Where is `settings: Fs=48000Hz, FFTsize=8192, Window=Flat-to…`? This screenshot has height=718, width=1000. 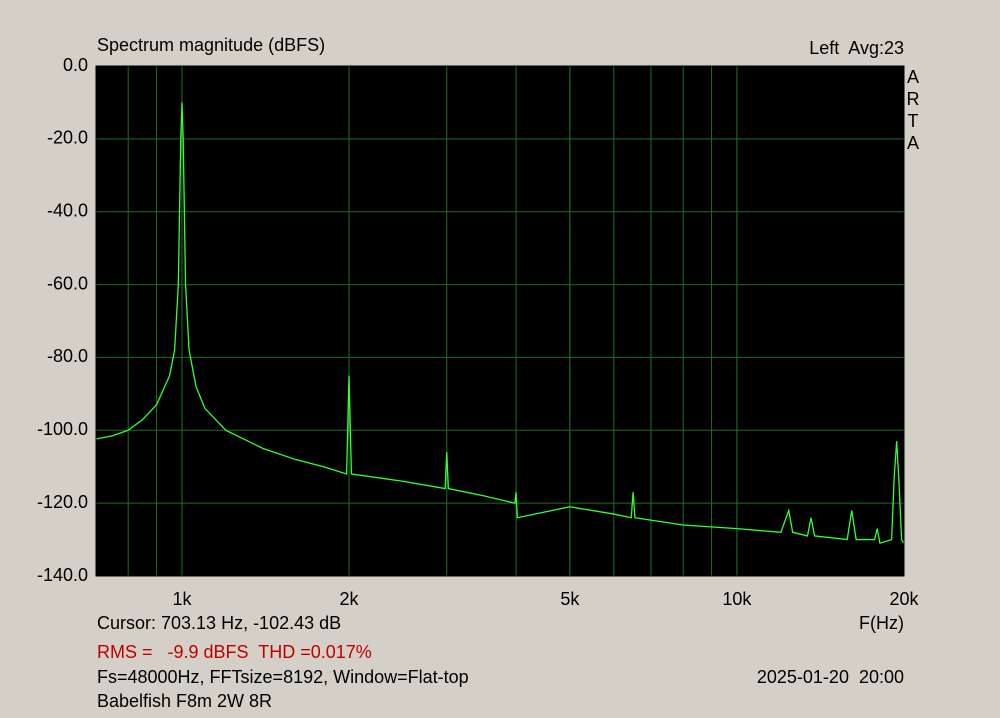
settings: Fs=48000Hz, FFTsize=8192, Window=Flat-to… is located at coordinates (283, 677).